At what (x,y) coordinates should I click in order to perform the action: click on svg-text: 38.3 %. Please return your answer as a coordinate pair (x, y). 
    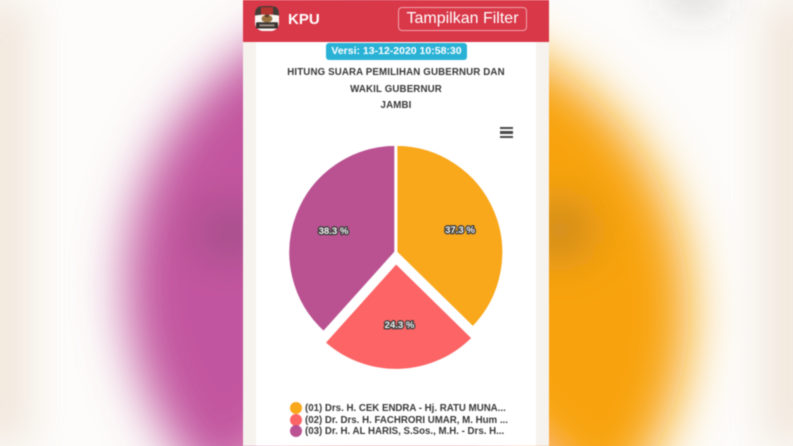
    Looking at the image, I should click on (334, 231).